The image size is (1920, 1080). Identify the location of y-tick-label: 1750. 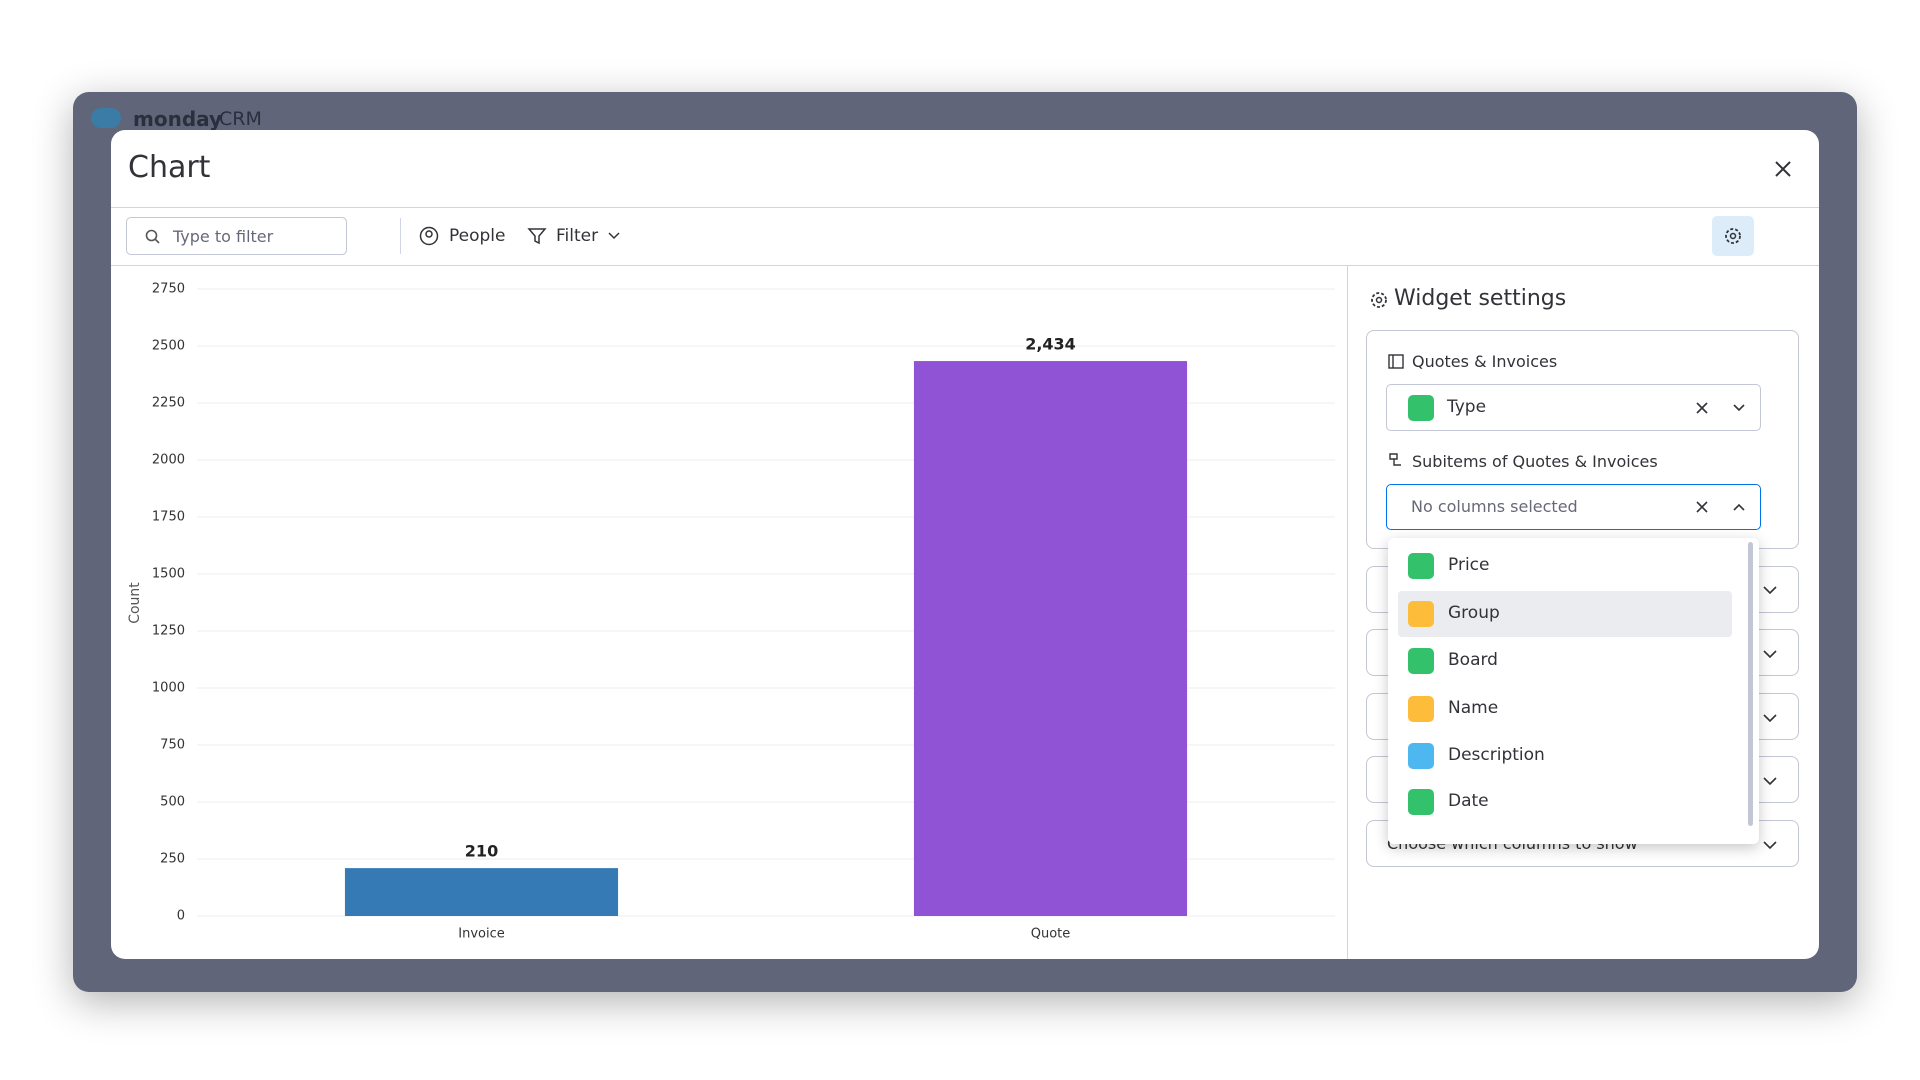
(168, 517).